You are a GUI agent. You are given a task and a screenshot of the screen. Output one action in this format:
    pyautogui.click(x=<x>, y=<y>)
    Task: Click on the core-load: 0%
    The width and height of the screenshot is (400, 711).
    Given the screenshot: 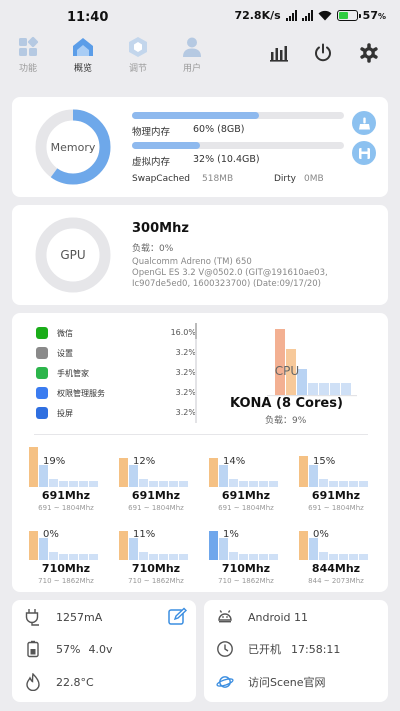 What is the action you would take?
    pyautogui.click(x=321, y=534)
    